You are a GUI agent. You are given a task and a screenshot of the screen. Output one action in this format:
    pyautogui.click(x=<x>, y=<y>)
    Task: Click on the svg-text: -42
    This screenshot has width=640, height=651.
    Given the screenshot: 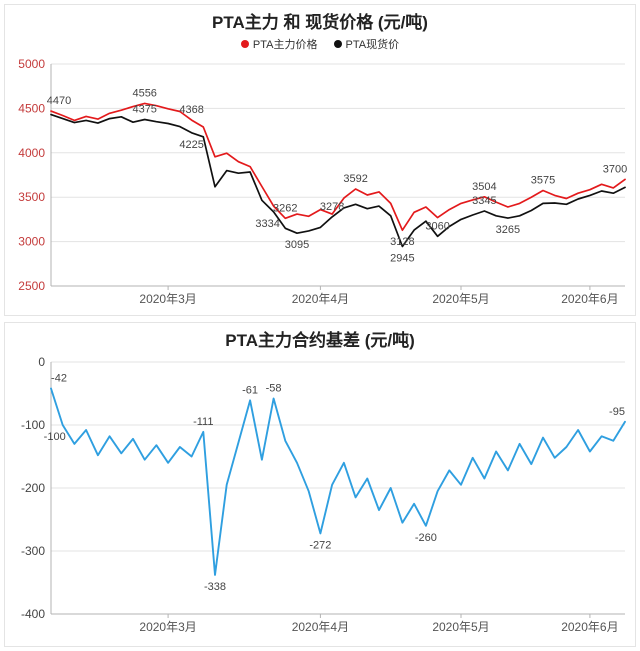 What is the action you would take?
    pyautogui.click(x=59, y=379)
    